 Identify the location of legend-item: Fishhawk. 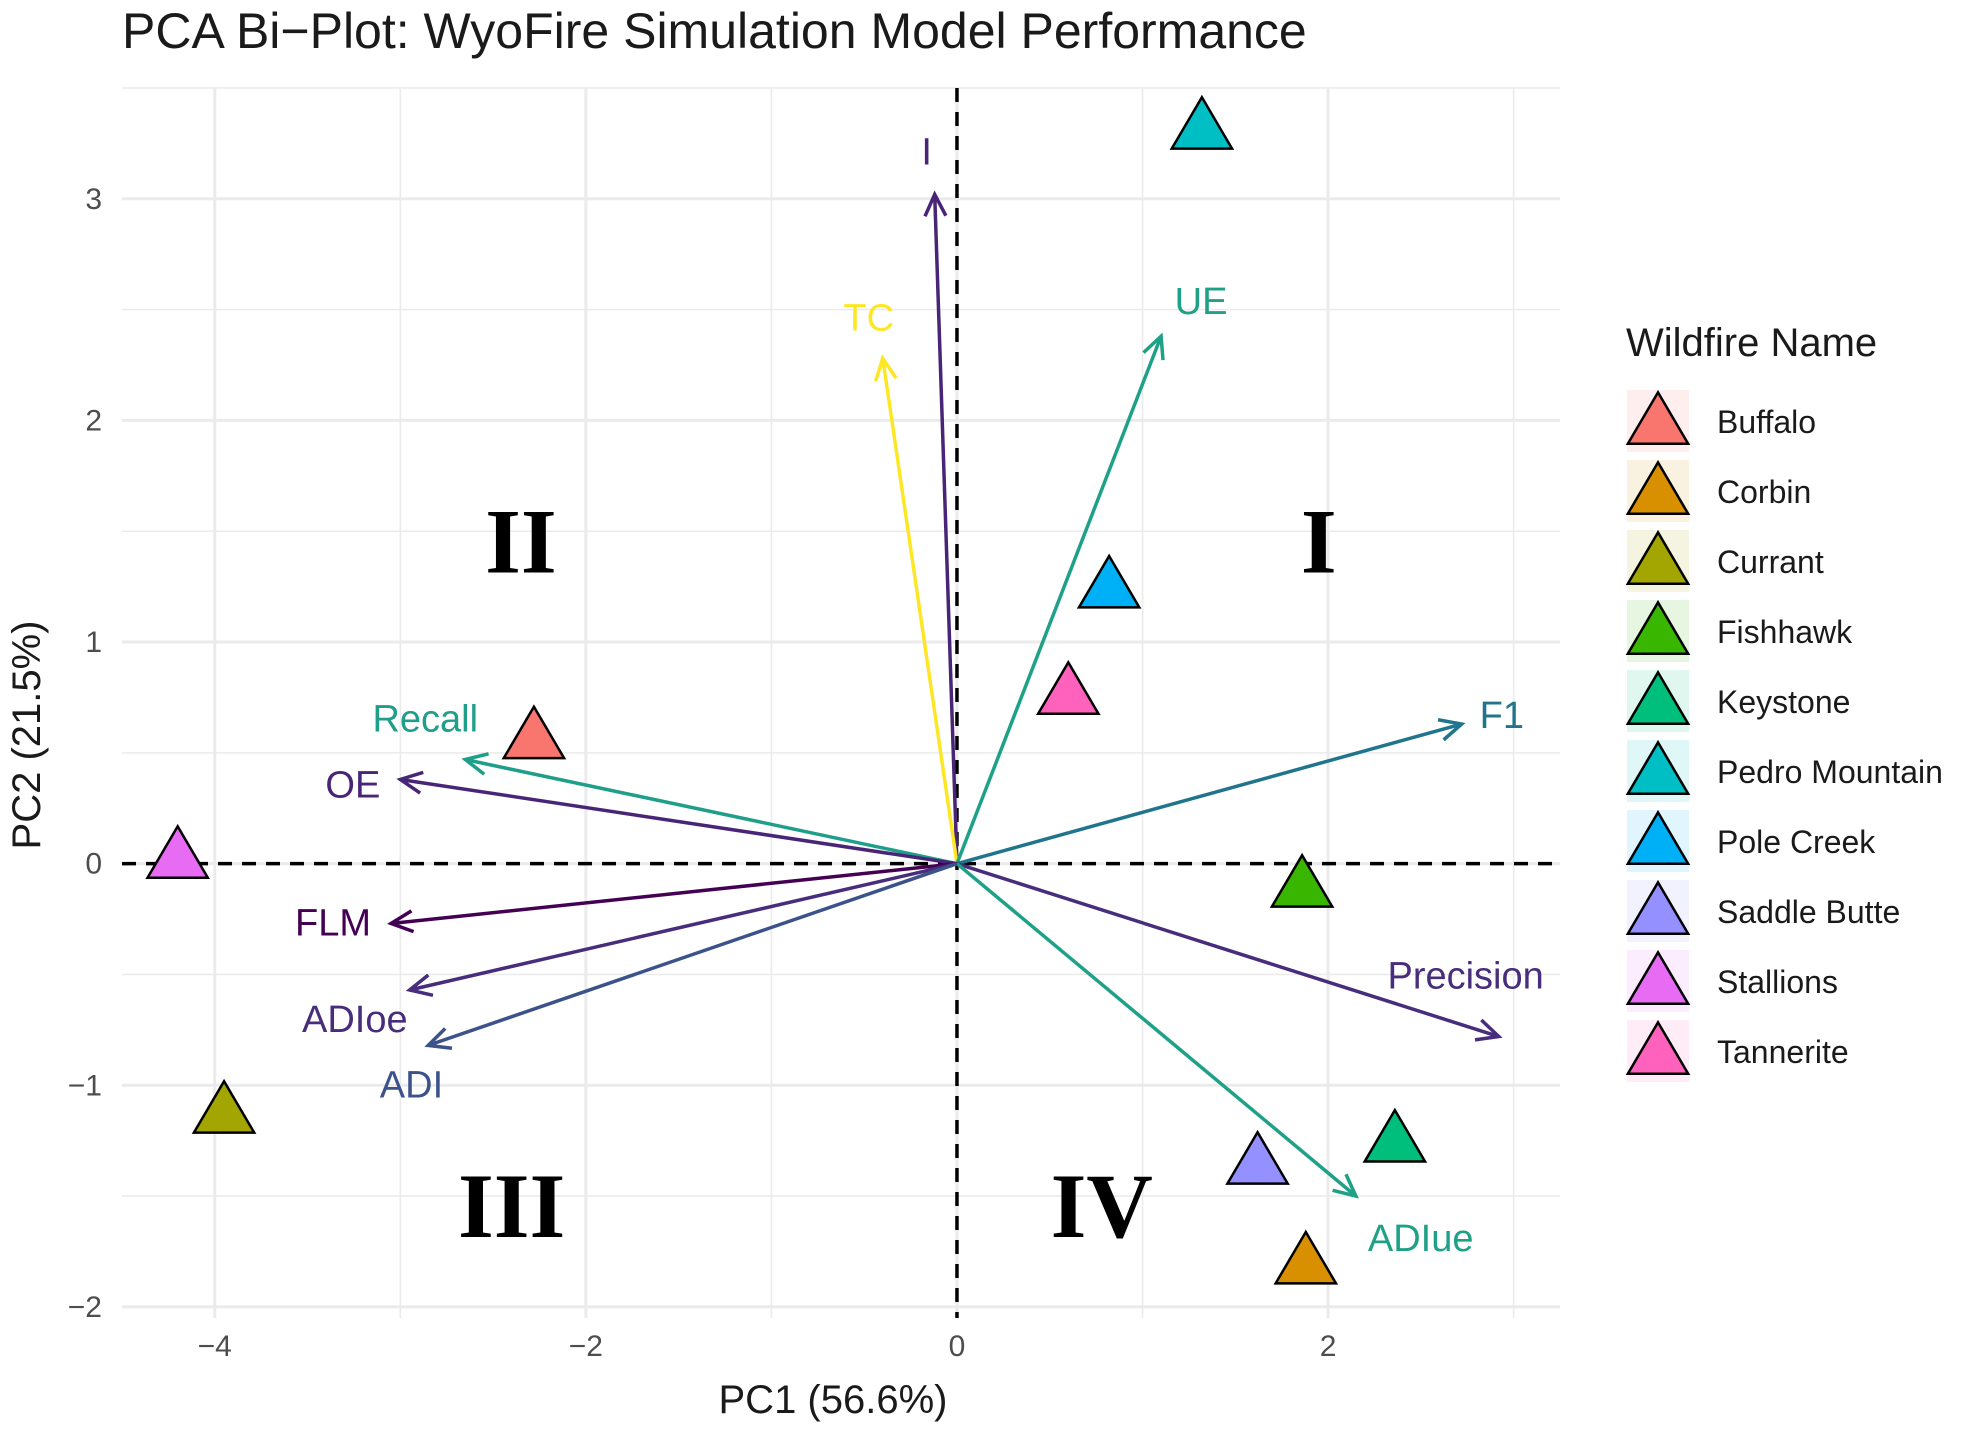
(1739, 630).